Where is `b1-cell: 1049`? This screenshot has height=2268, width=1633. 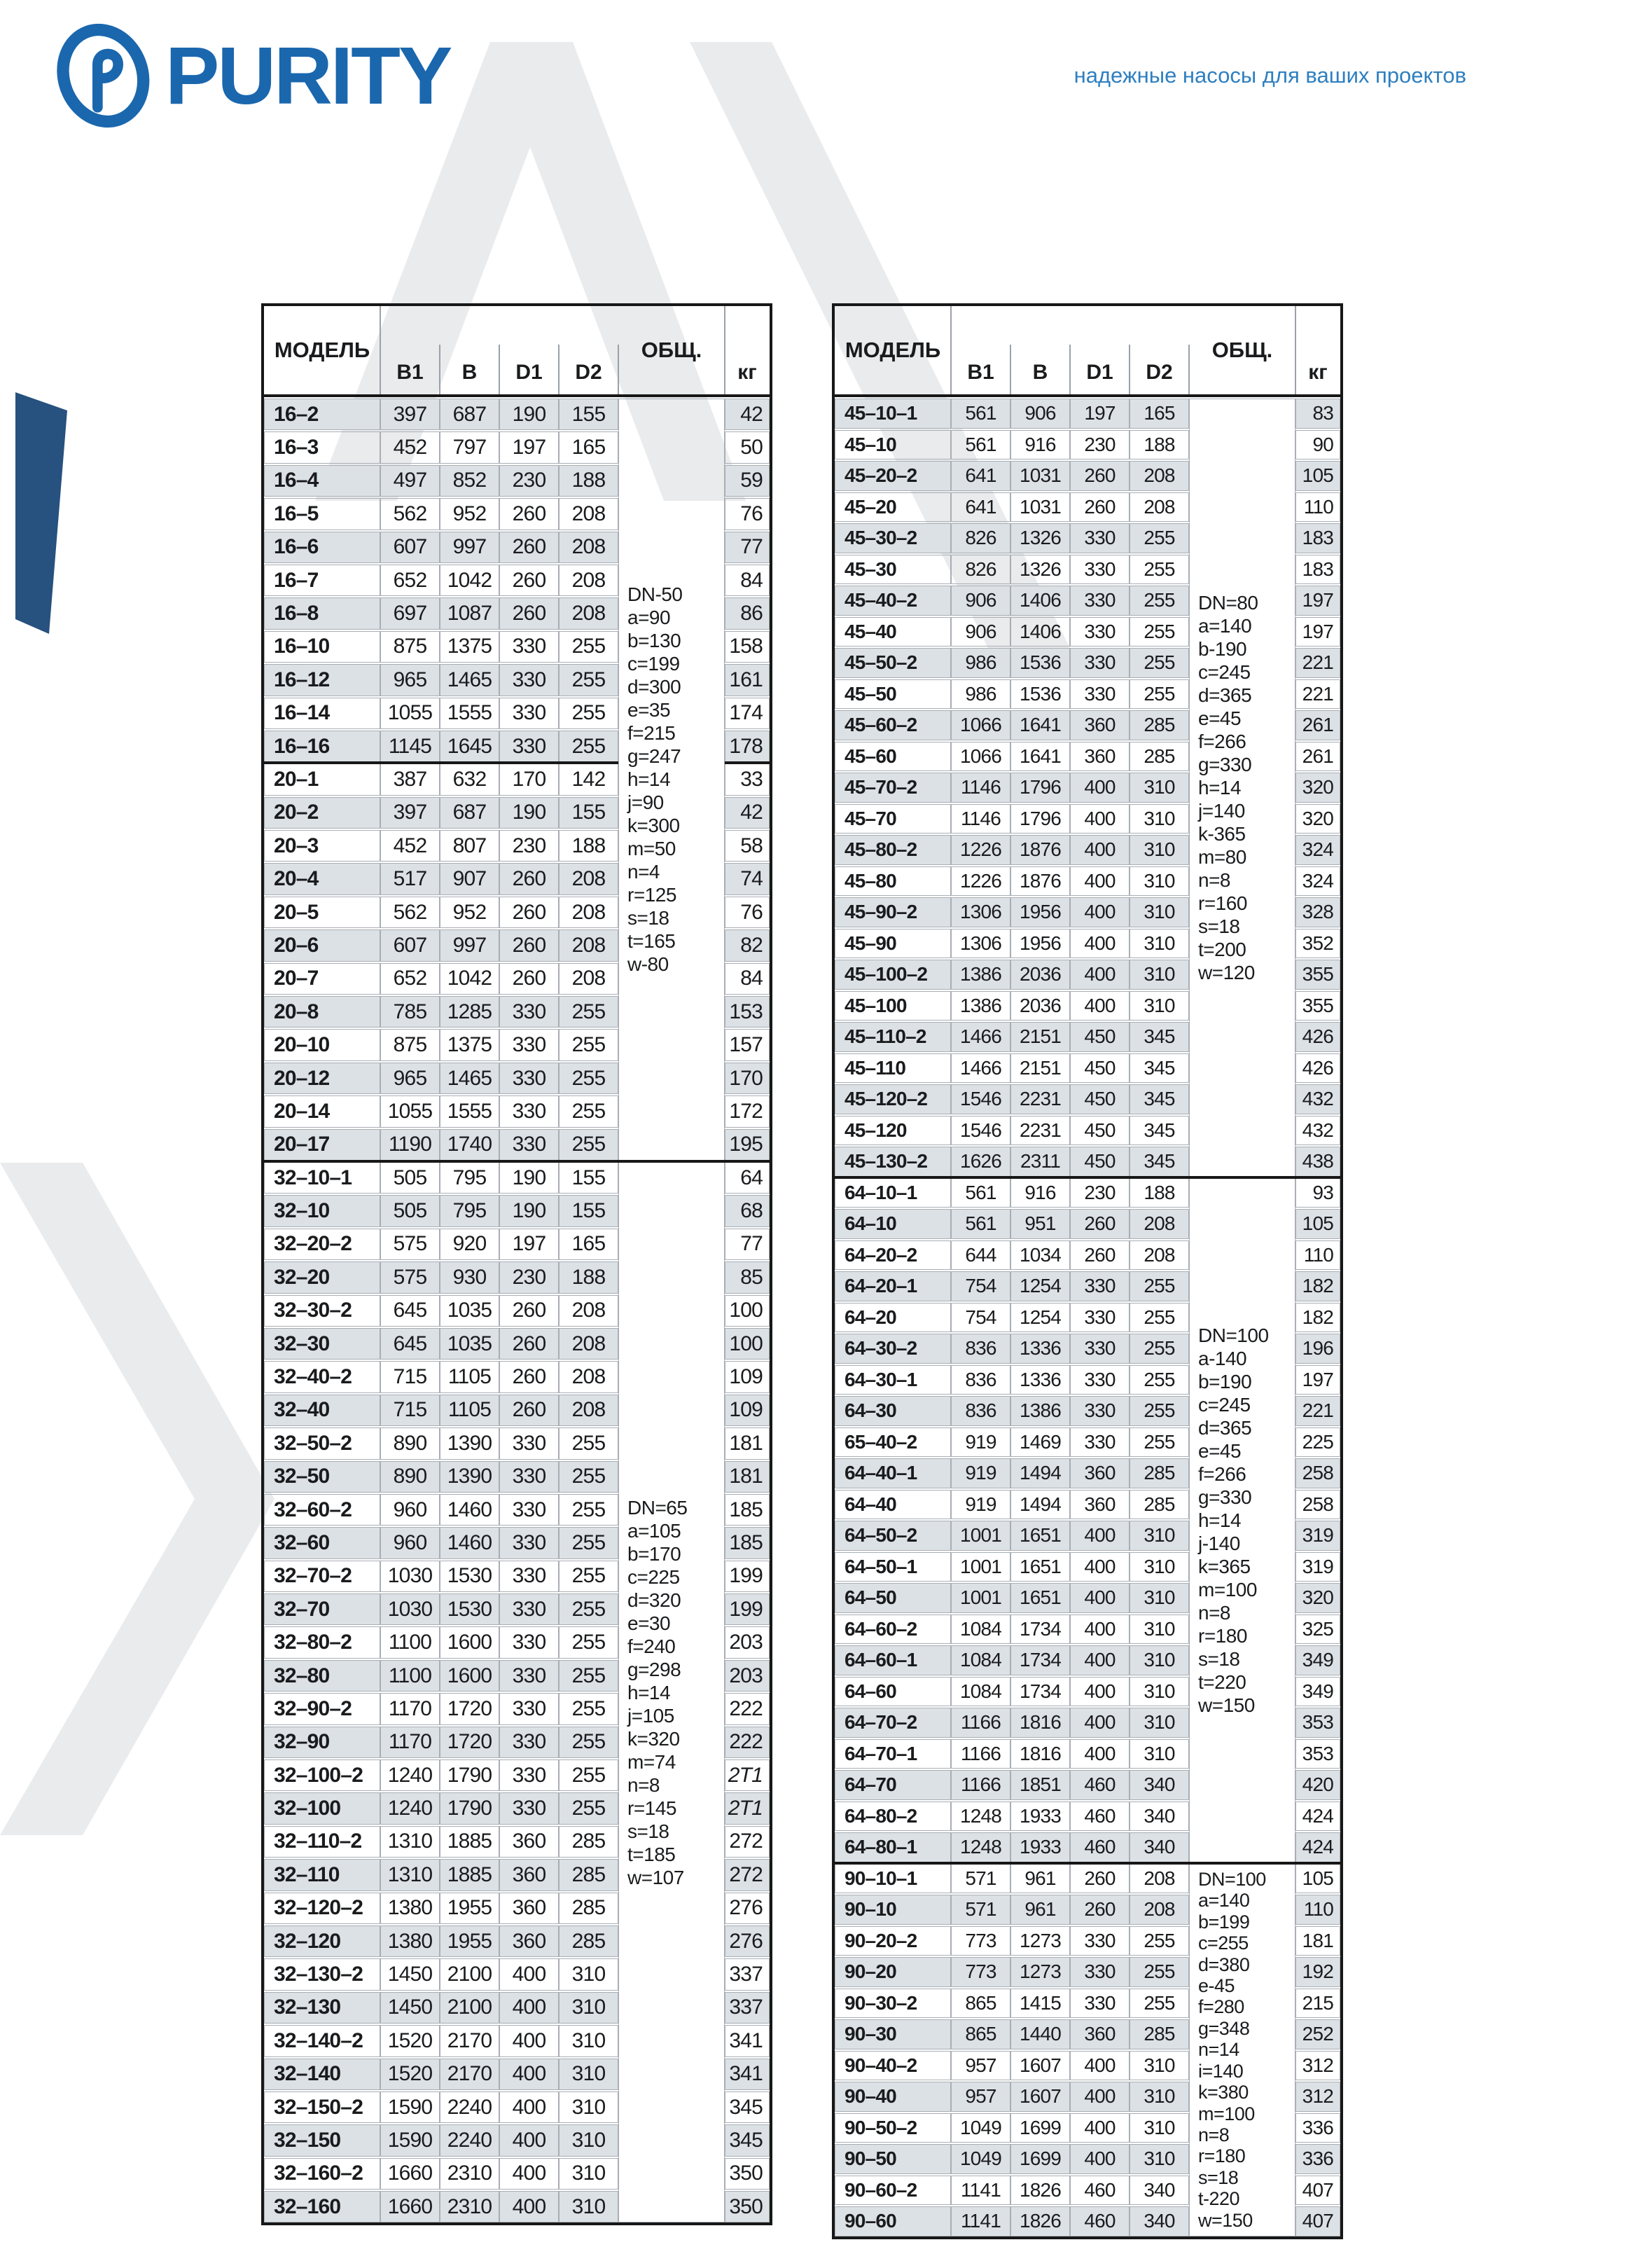 b1-cell: 1049 is located at coordinates (980, 2128).